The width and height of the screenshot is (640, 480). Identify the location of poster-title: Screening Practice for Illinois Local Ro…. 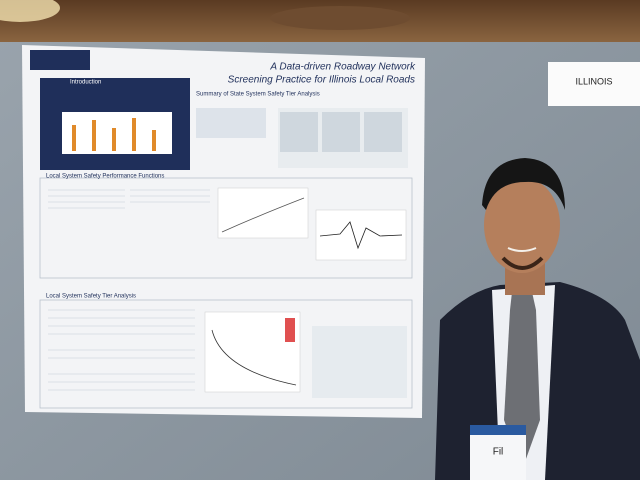
(321, 80).